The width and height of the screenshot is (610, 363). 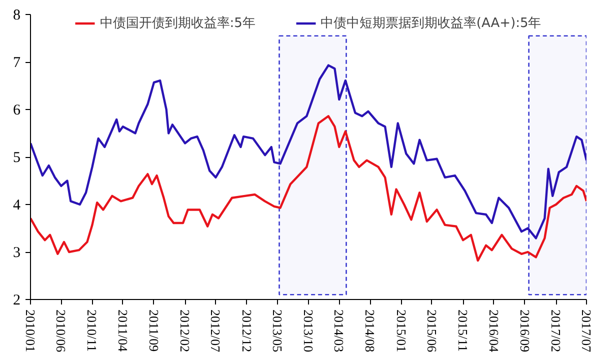 I want to click on x-tick-label: 2014/08, so click(x=370, y=331).